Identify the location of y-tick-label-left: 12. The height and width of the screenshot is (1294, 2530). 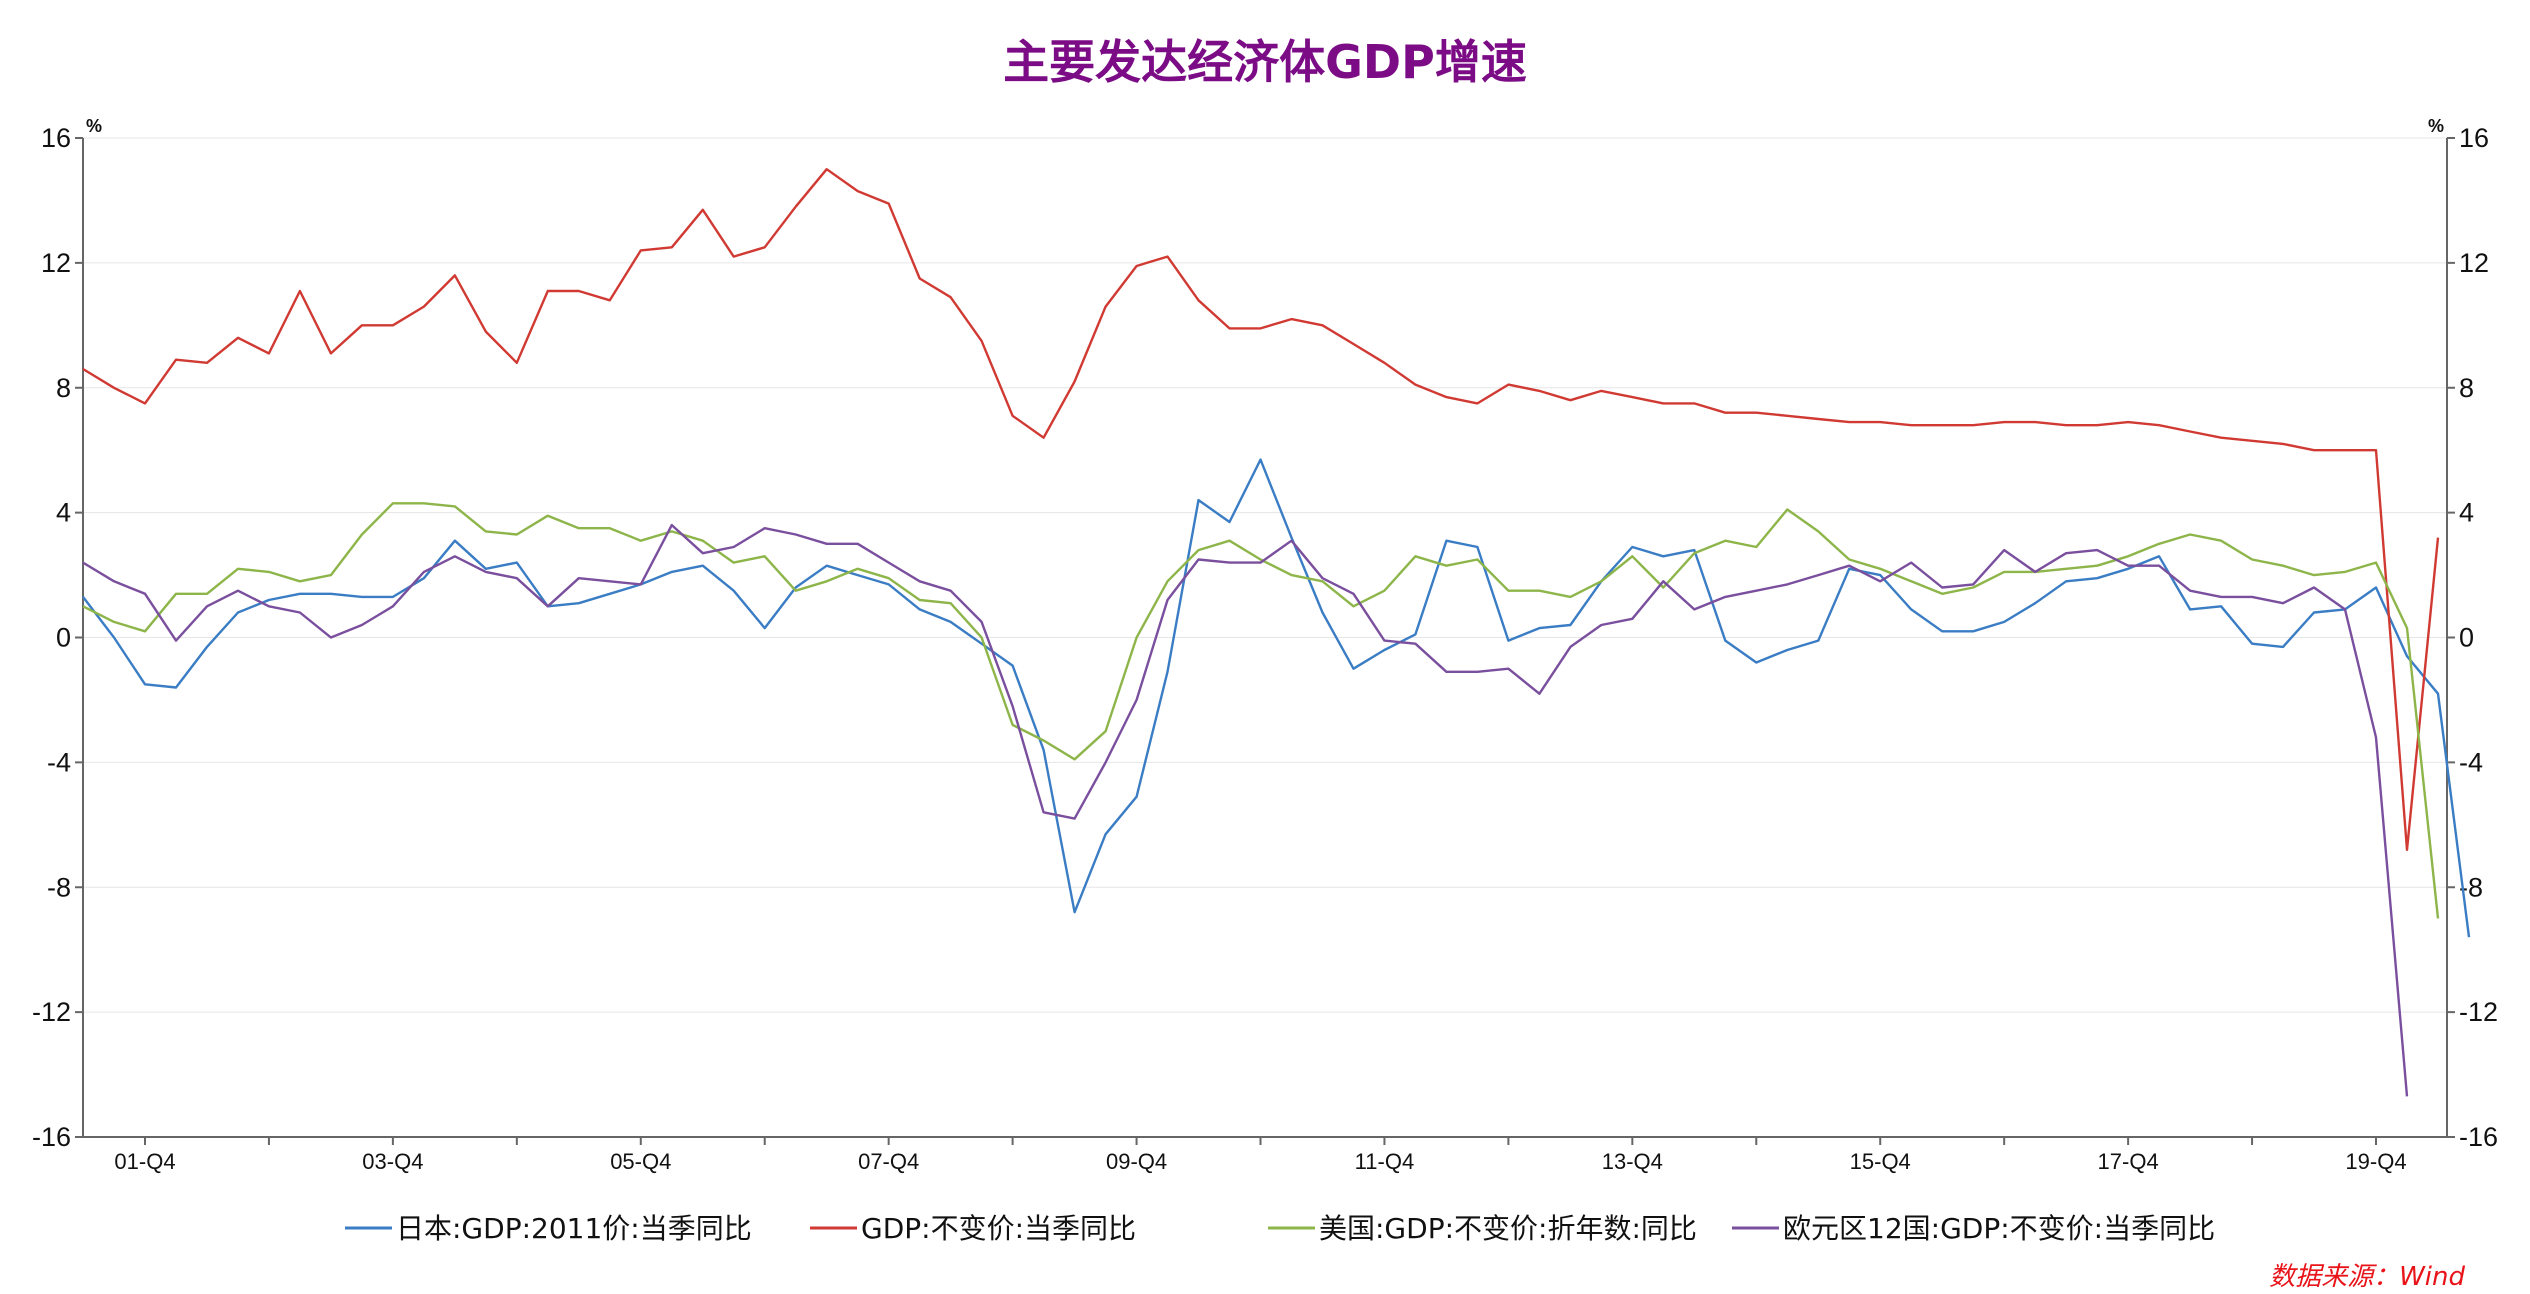
(56, 263).